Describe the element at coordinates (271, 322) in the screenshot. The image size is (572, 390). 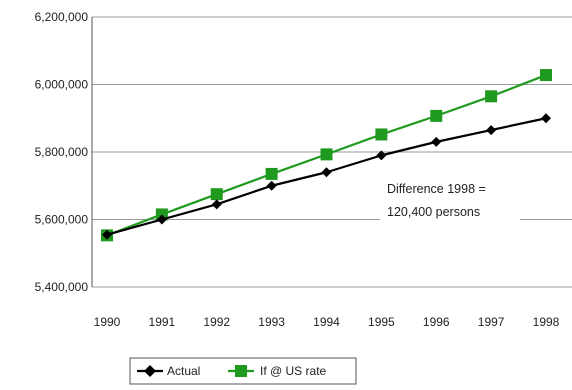
I see `x-tick-label: 1993` at that location.